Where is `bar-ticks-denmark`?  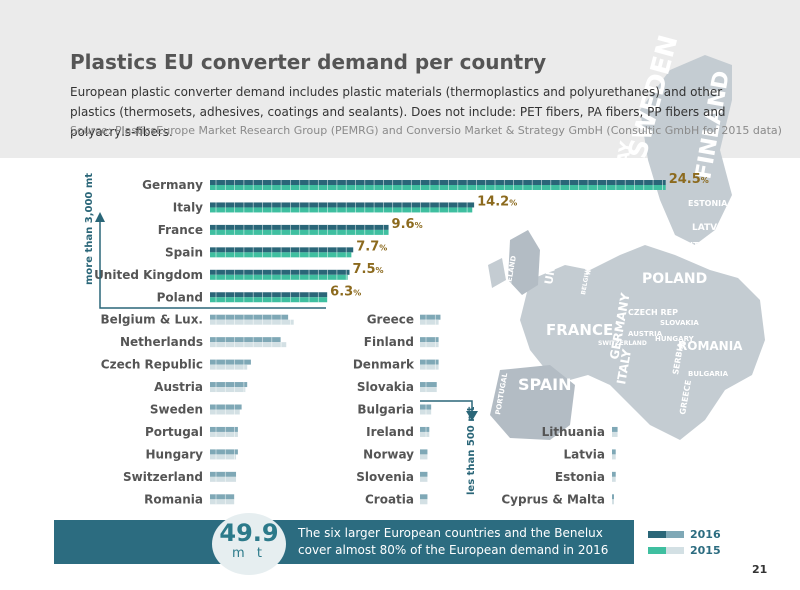
bar-ticks-denmark is located at coordinates (430, 364).